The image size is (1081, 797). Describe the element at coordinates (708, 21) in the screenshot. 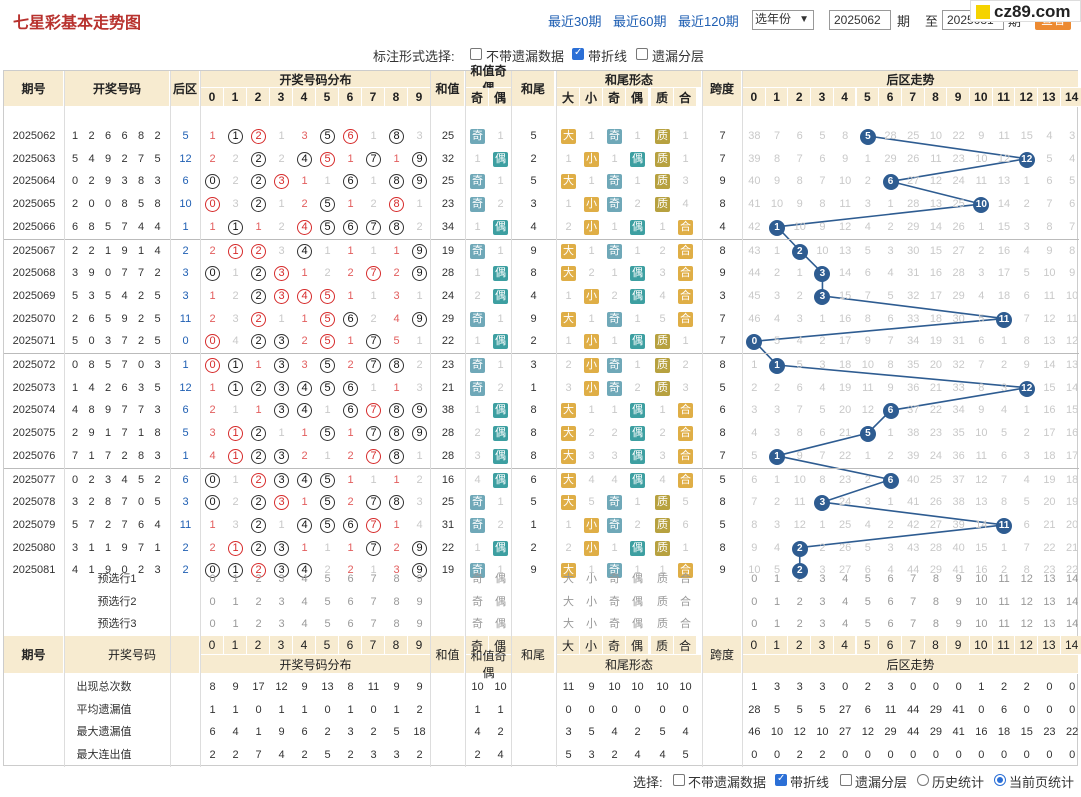

I see `range-link-120: 最近120期` at that location.